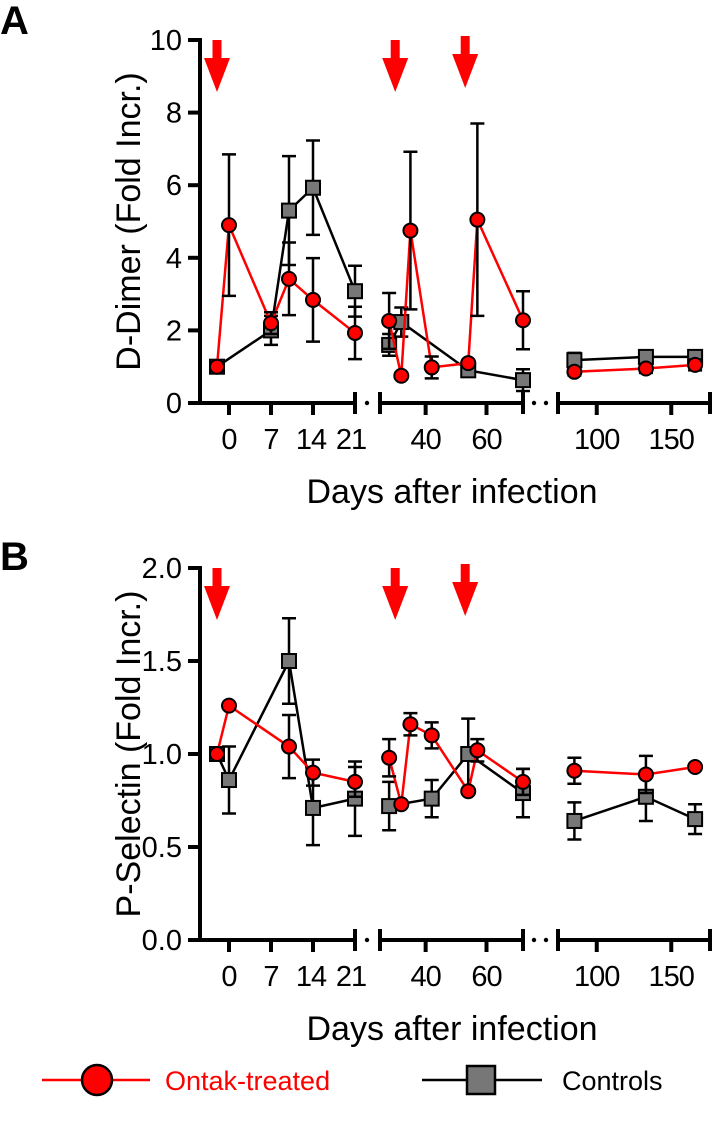  What do you see at coordinates (14, 21) in the screenshot?
I see `panel-label: A` at bounding box center [14, 21].